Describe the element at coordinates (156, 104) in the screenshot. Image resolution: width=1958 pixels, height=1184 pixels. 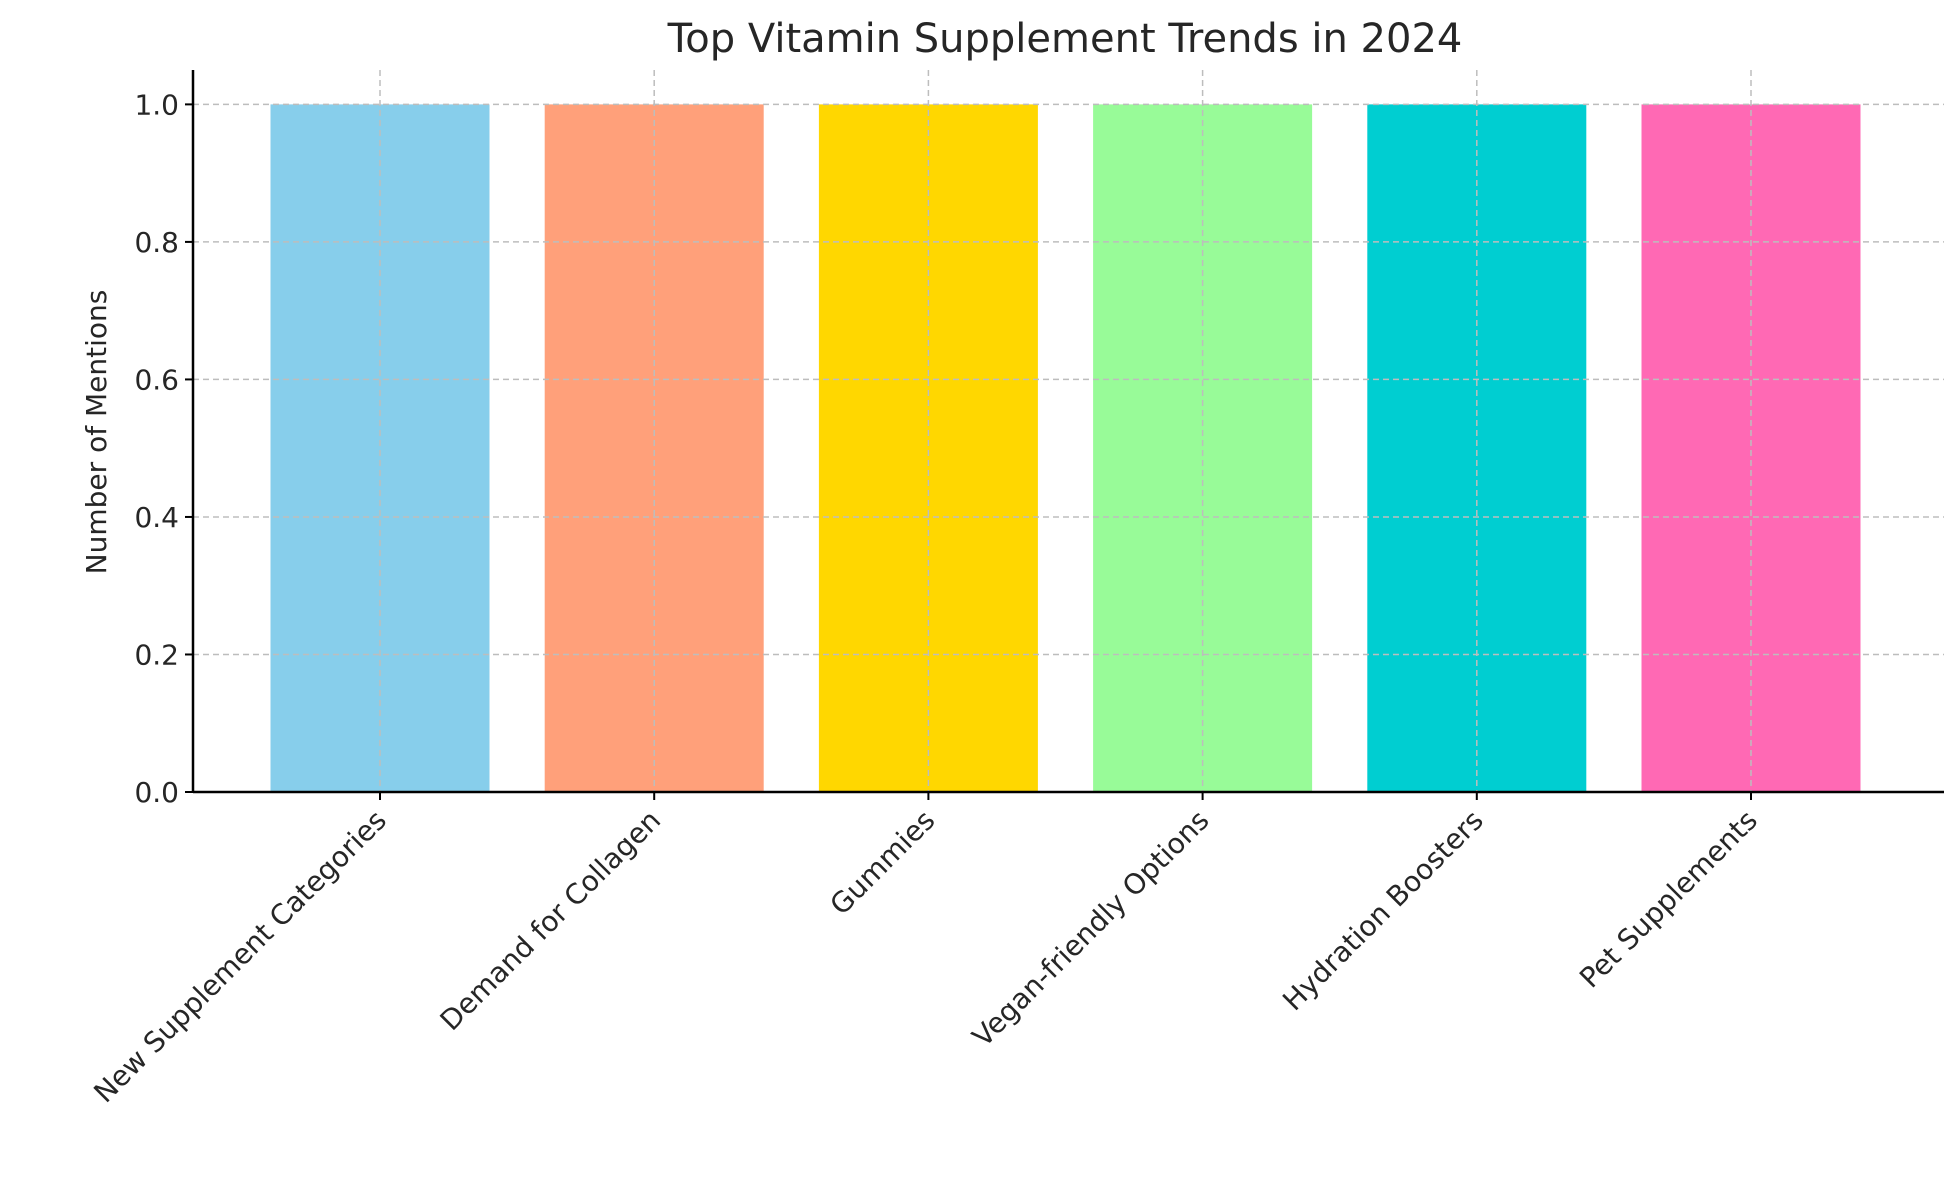
I see `y-tick-label-5: 1.0` at that location.